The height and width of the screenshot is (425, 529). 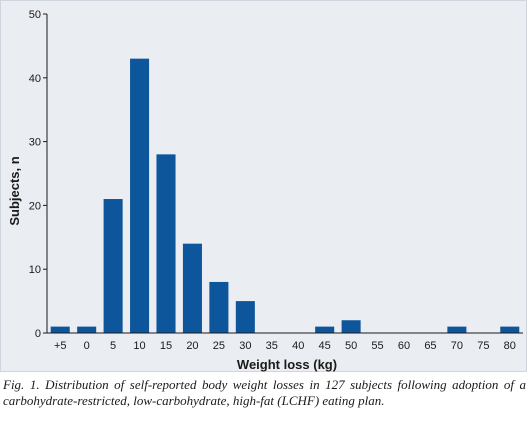 What do you see at coordinates (404, 346) in the screenshot?
I see `x-tick-label: 60` at bounding box center [404, 346].